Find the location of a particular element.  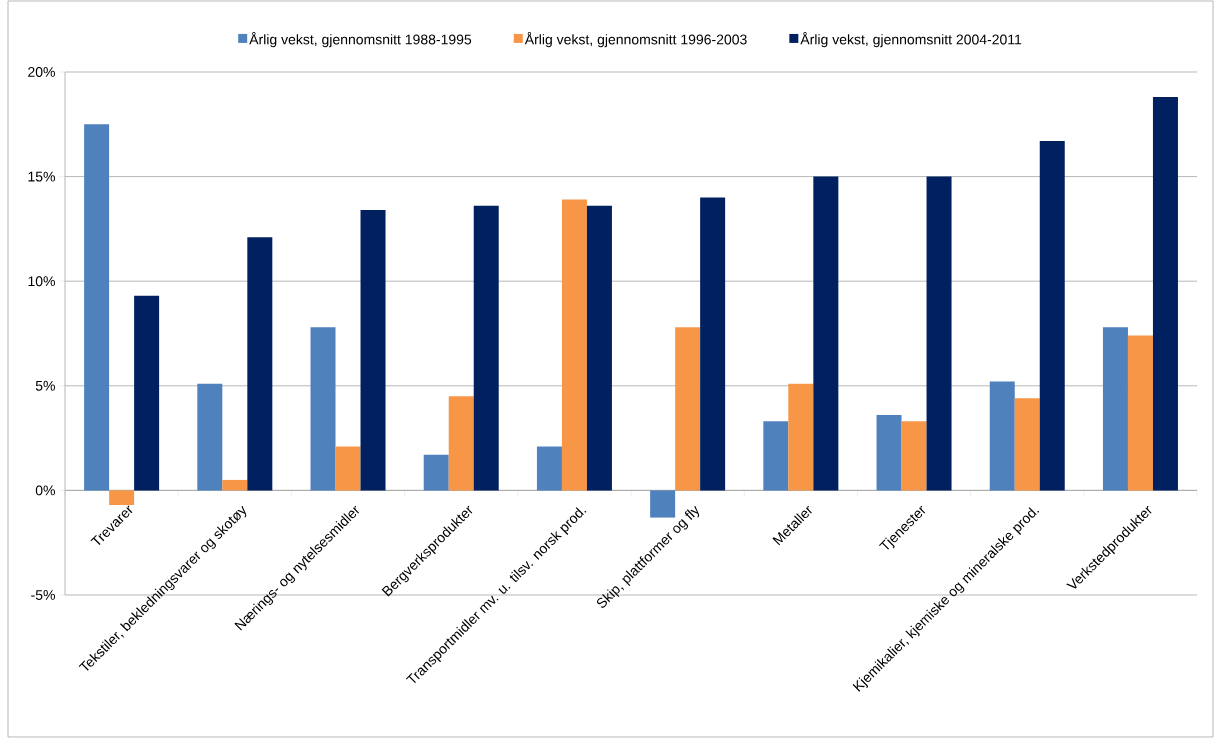

y-tick-label: 0% is located at coordinates (45, 490).